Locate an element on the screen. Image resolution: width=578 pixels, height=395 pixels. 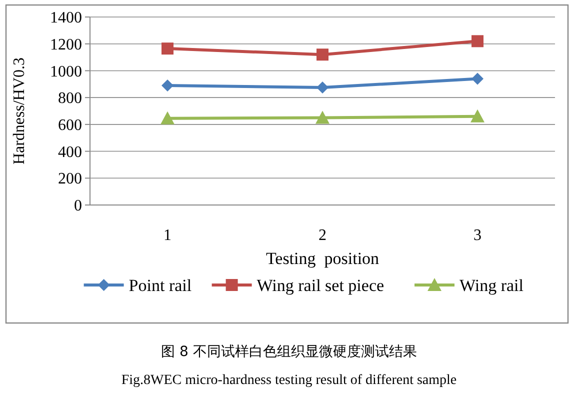
y-tick-label: 400 is located at coordinates (70, 152).